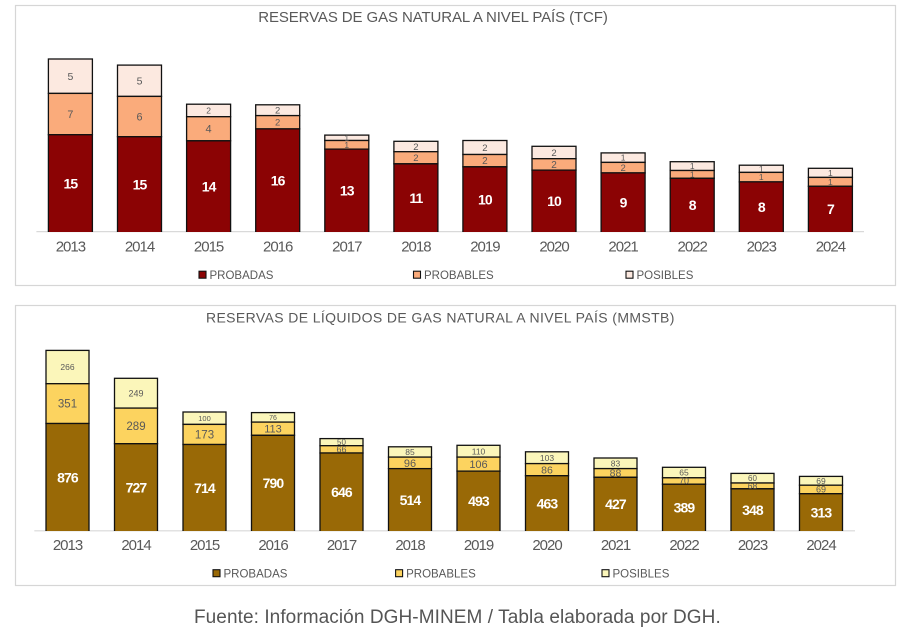 The width and height of the screenshot is (902, 634). What do you see at coordinates (342, 492) in the screenshot?
I see `svg-text: 646` at bounding box center [342, 492].